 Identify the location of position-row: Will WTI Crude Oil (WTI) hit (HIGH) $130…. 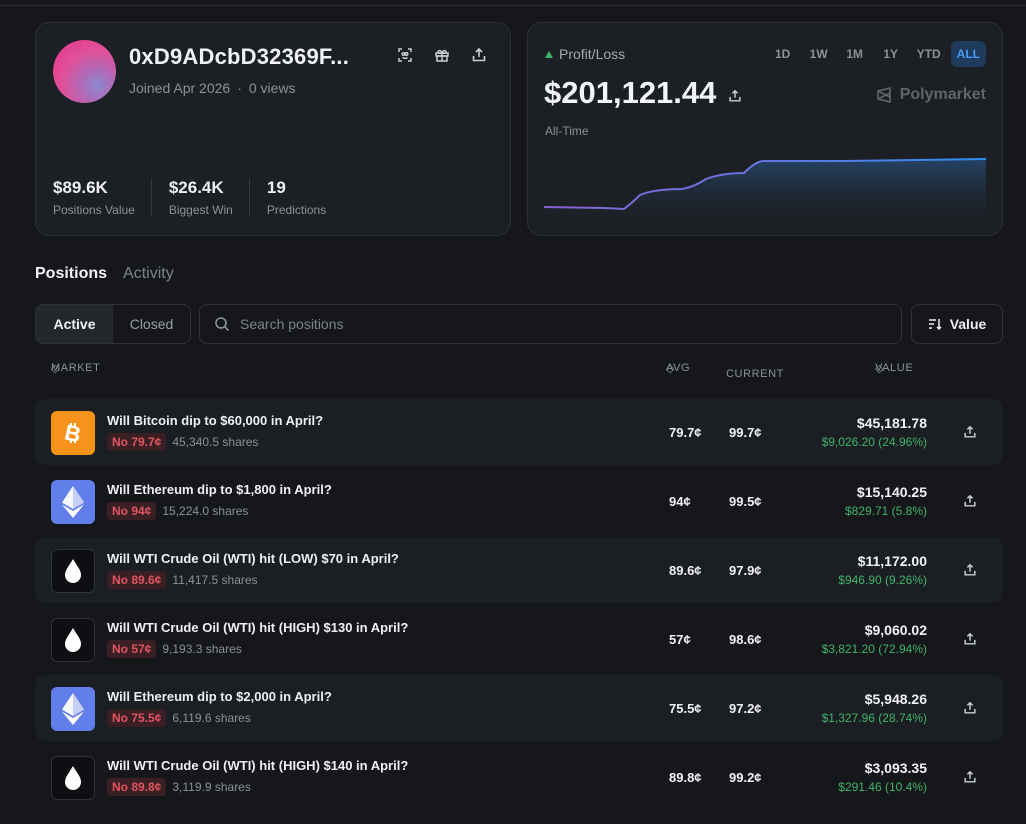
(519, 639).